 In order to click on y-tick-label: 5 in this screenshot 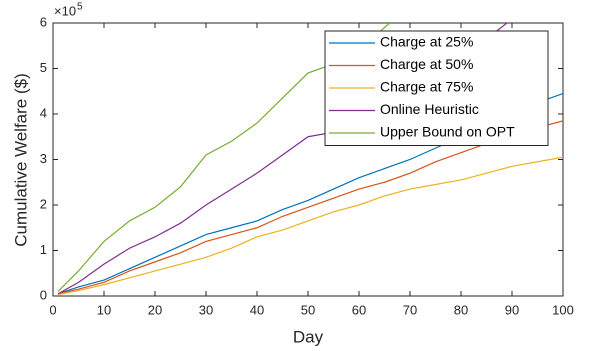, I will do `click(43, 67)`.